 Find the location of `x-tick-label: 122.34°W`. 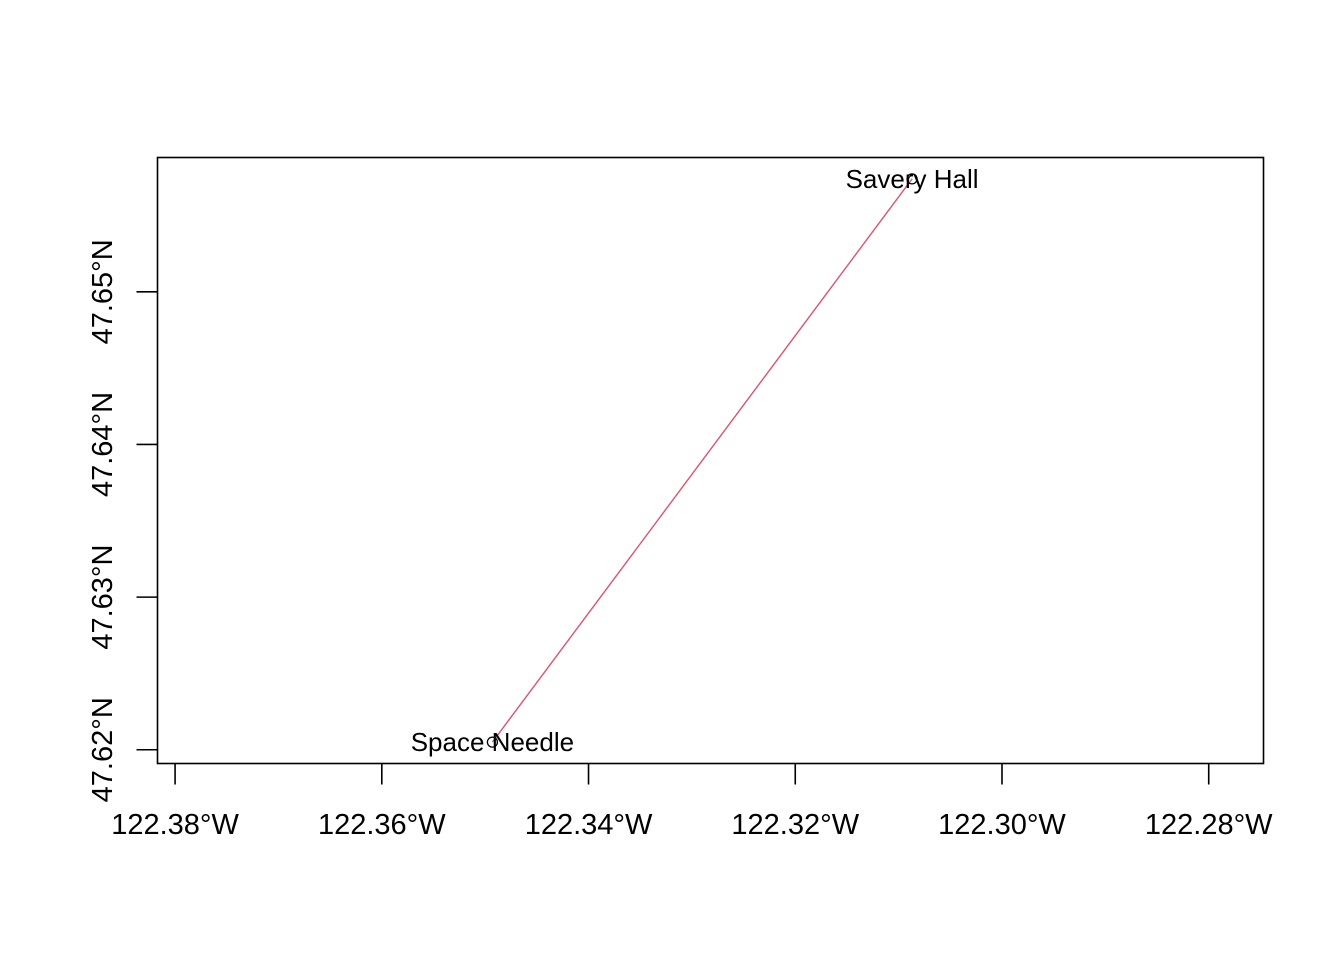

x-tick-label: 122.34°W is located at coordinates (589, 825).